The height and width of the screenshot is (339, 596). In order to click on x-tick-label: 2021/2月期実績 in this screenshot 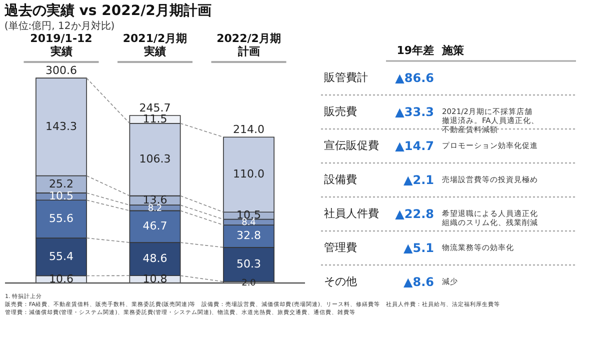, I will do `click(155, 45)`.